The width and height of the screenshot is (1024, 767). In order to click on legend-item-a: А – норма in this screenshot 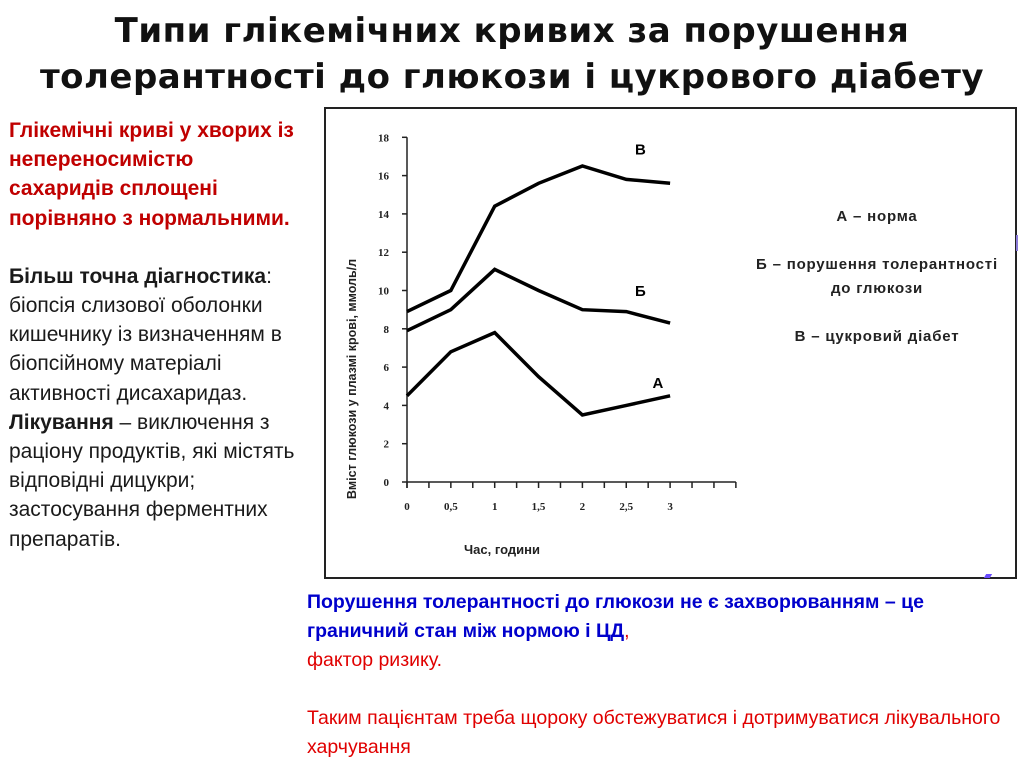, I will do `click(877, 216)`.